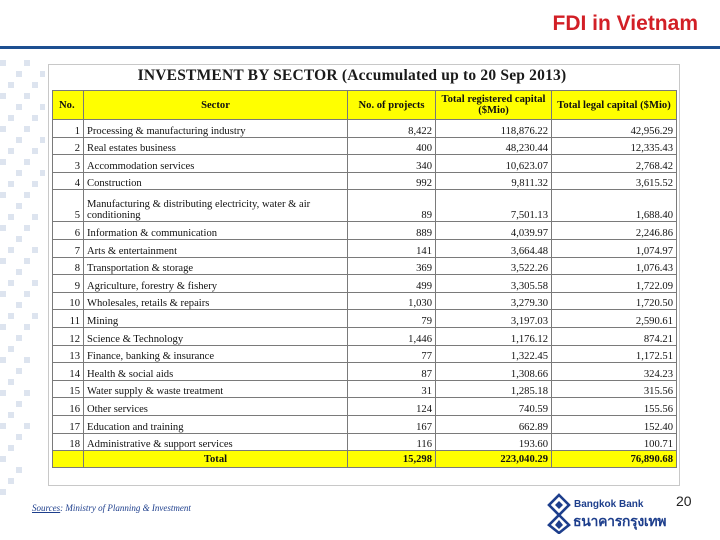  Describe the element at coordinates (391, 105) in the screenshot. I see `col-header-projects: No. of projects` at that location.